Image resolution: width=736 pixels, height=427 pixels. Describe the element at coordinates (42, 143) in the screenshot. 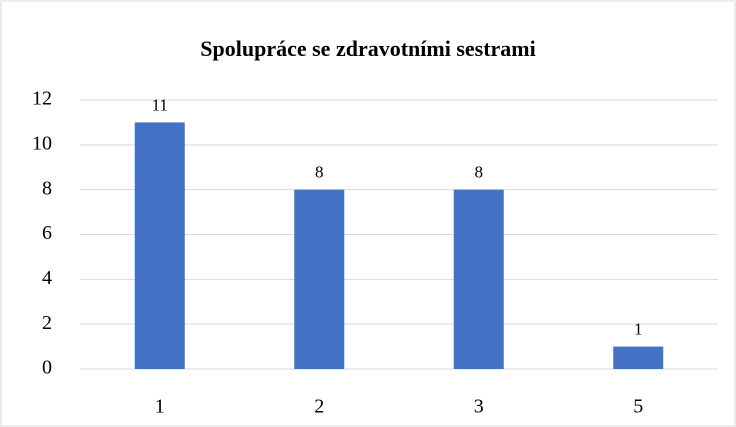

I see `y-tick-label: 10` at that location.